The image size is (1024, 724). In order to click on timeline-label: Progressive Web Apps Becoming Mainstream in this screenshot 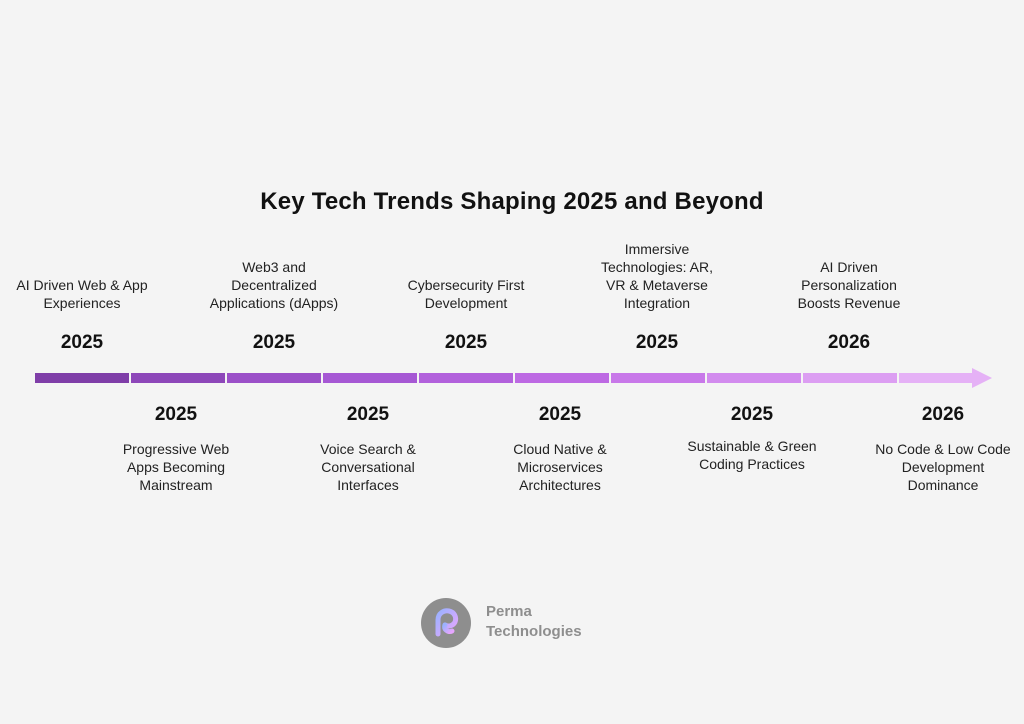, I will do `click(176, 467)`.